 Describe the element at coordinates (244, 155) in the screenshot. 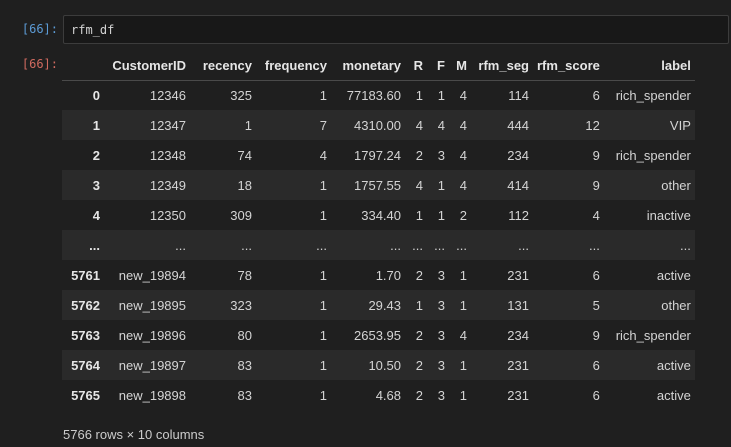

I see `table-cell: 74` at that location.